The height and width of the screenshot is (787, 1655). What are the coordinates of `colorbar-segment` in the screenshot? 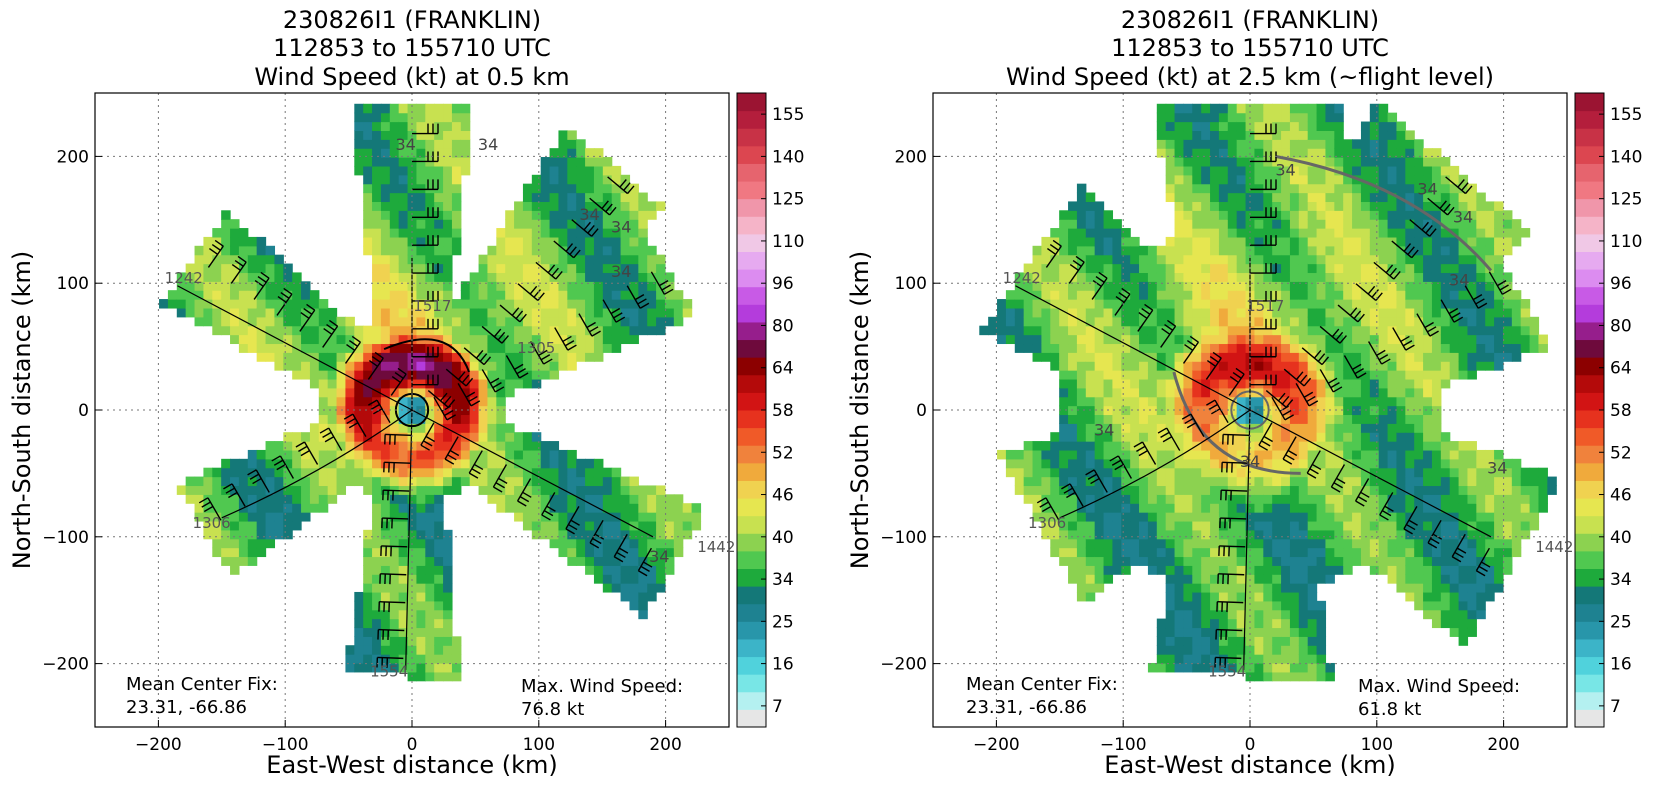 It's located at (751, 278).